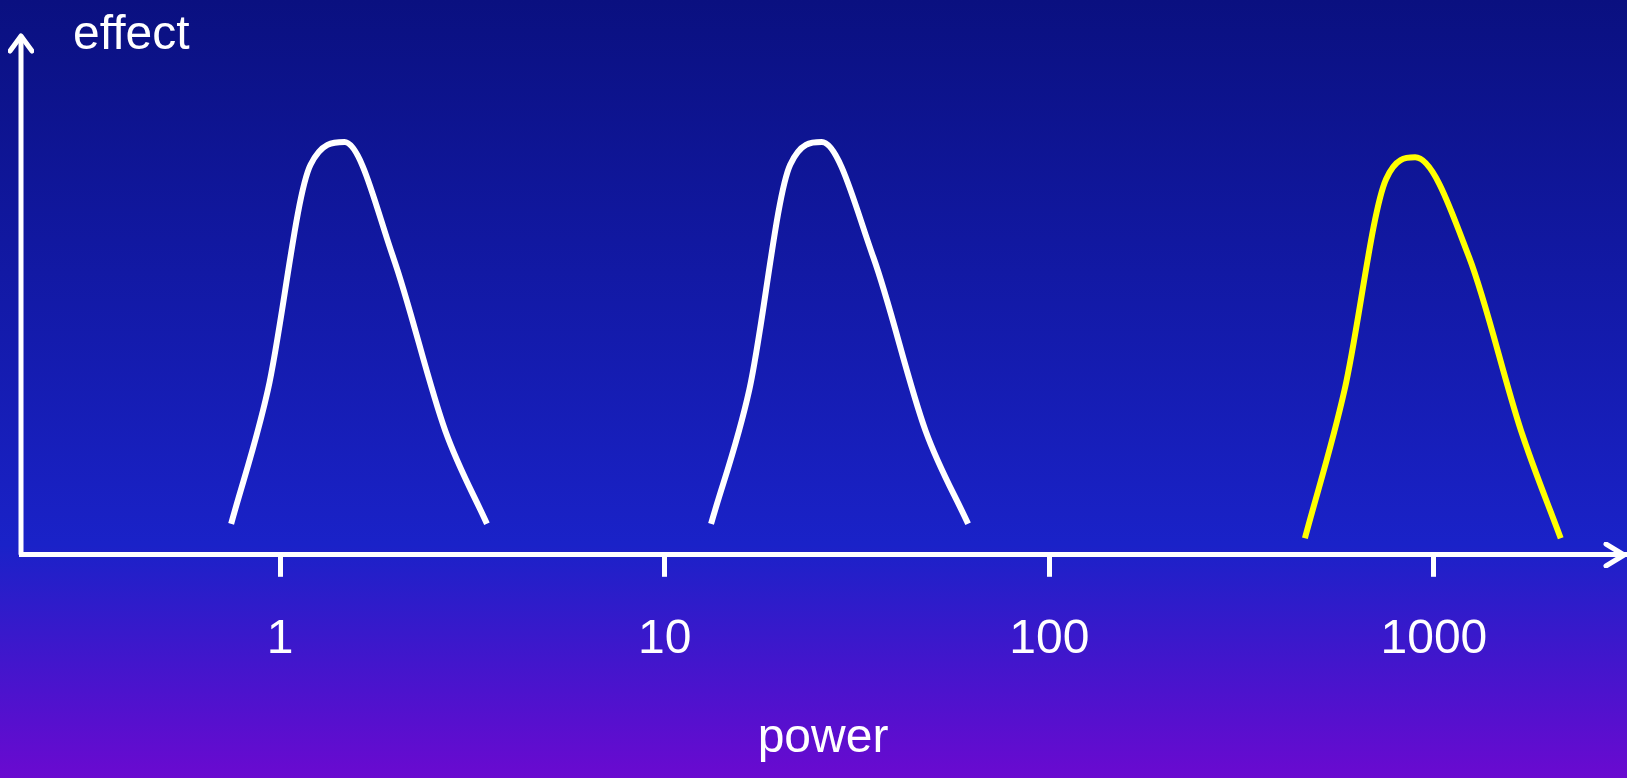 This screenshot has width=1627, height=778. I want to click on y-axis-title: effect, so click(131, 33).